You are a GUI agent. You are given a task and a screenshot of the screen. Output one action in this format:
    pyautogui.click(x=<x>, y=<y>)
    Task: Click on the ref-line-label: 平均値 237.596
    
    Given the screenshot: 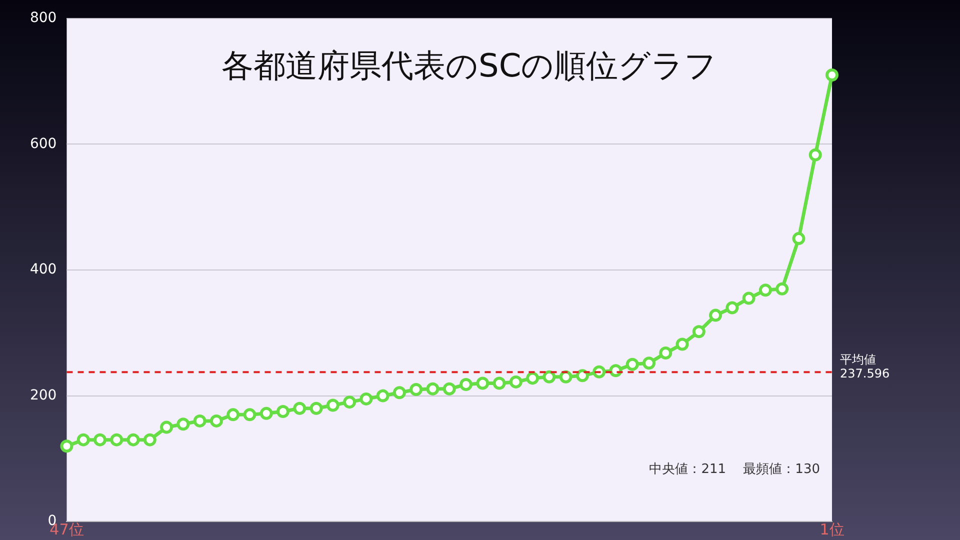 What is the action you would take?
    pyautogui.click(x=865, y=366)
    